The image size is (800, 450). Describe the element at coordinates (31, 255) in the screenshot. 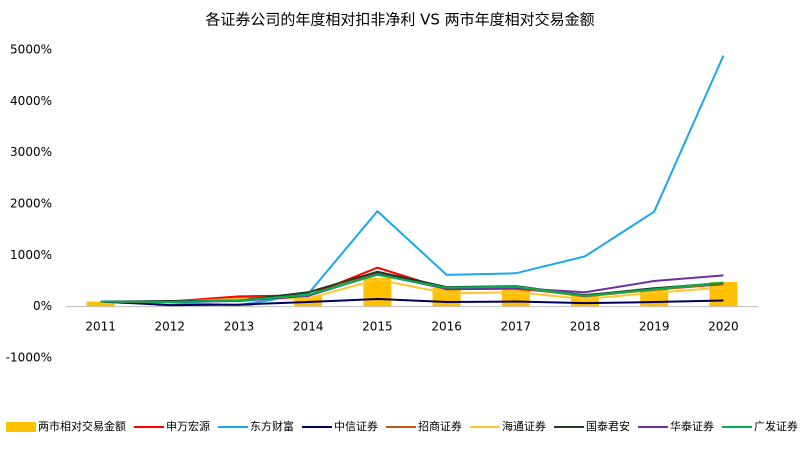

I see `y-tick-label: 1000%` at that location.